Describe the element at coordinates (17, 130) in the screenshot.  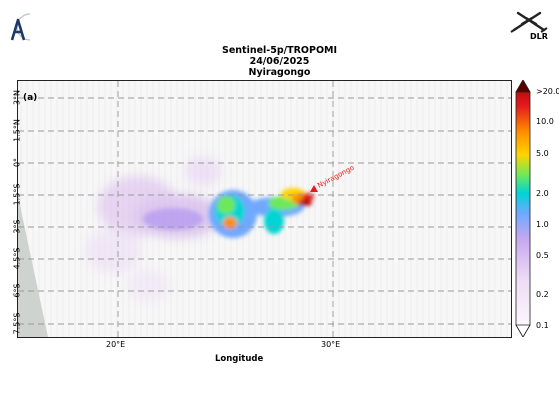
I see `lat-tick-1.5n: 1.5°N` at that location.